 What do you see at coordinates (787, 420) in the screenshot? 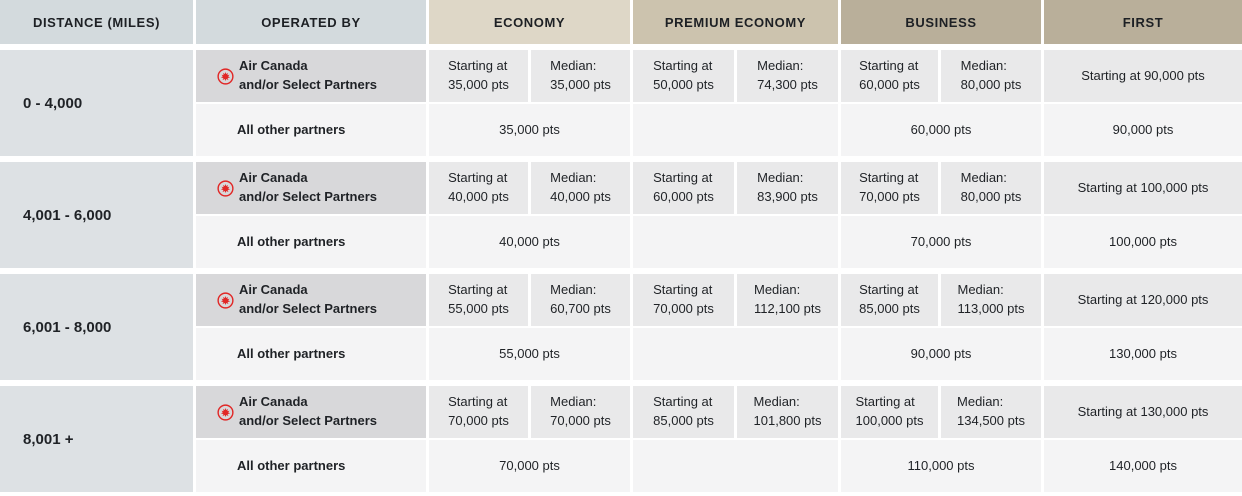
I see `premium-economy-median-value: 101,800 pts` at bounding box center [787, 420].